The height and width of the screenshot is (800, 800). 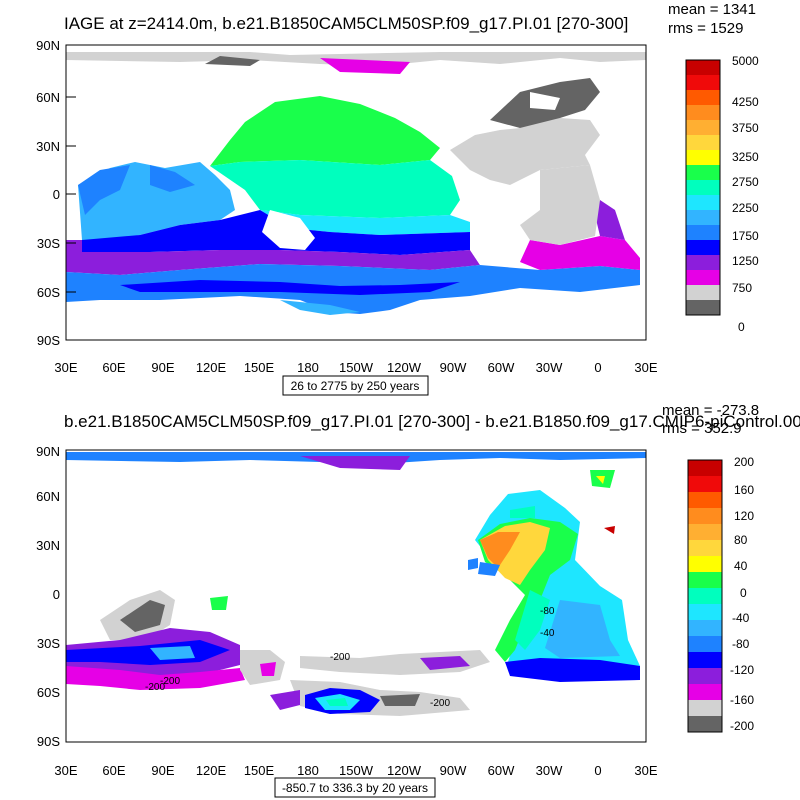 I want to click on colorbar-label: 1250, so click(x=745, y=261).